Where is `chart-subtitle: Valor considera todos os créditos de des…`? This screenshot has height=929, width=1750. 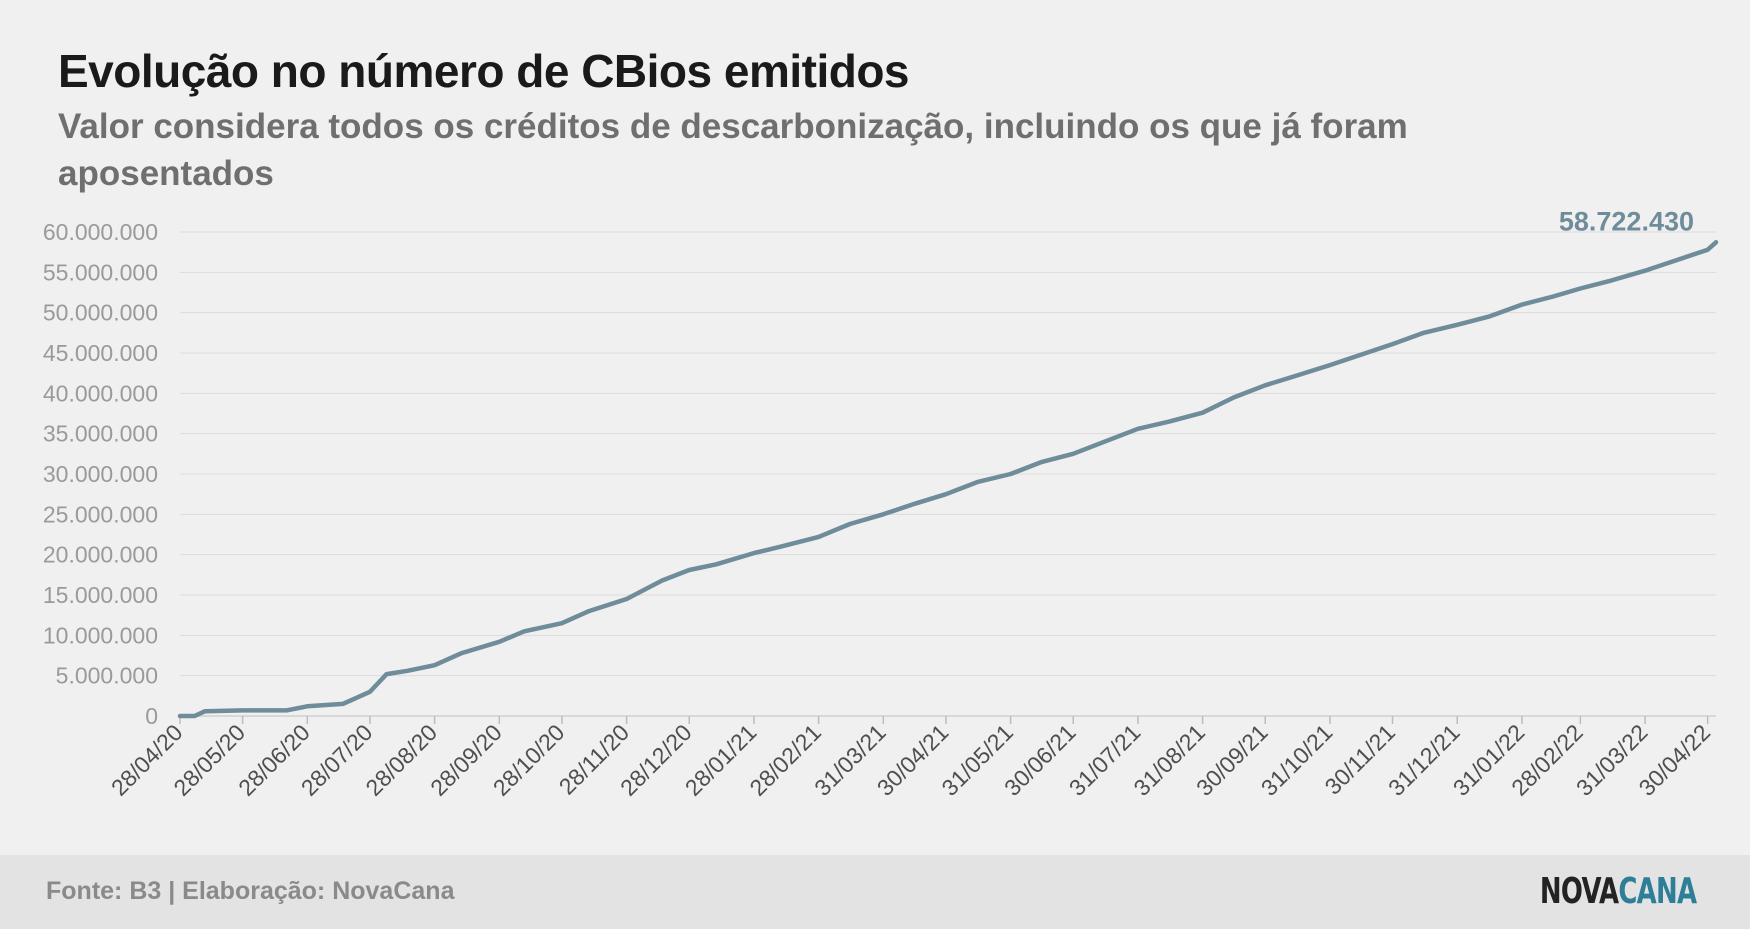
chart-subtitle: Valor considera todos os créditos de des… is located at coordinates (733, 150).